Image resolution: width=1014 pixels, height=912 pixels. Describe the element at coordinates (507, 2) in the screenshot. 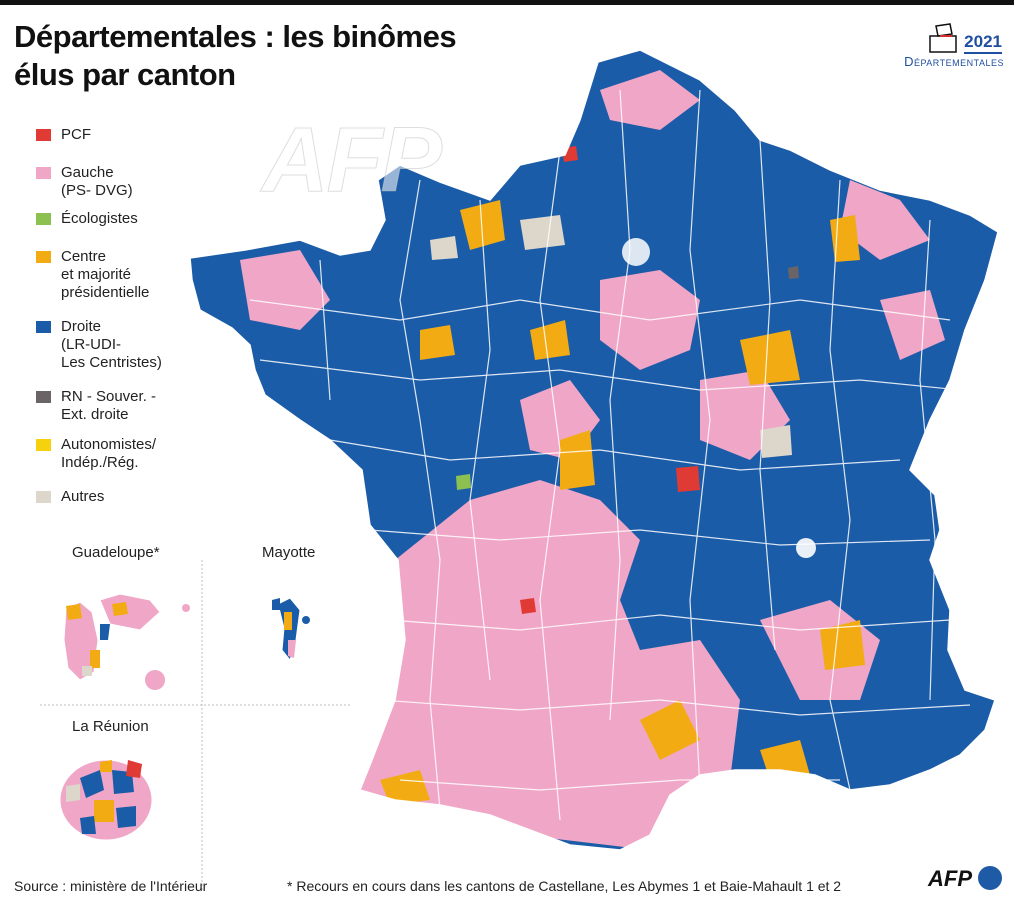

I see `top-rule` at that location.